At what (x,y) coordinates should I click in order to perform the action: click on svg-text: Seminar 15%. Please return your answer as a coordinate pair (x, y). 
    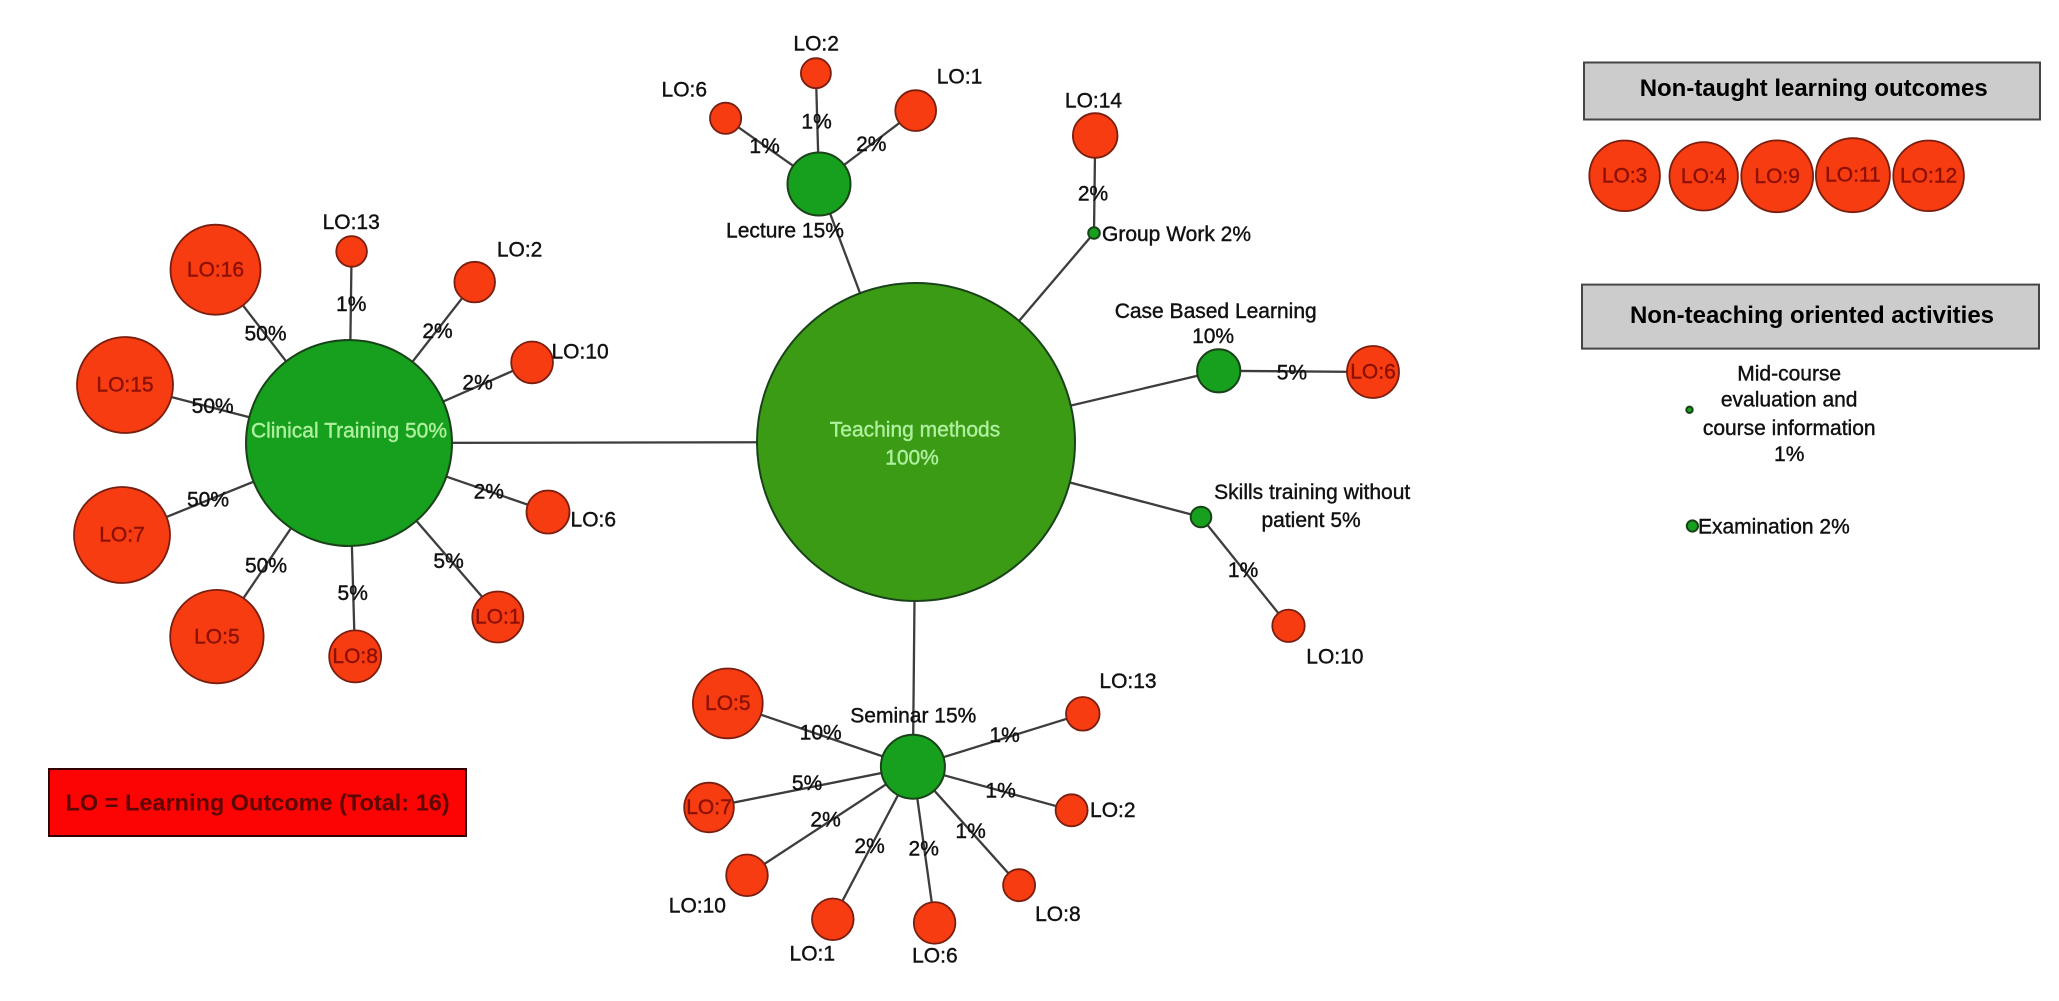
    Looking at the image, I should click on (913, 716).